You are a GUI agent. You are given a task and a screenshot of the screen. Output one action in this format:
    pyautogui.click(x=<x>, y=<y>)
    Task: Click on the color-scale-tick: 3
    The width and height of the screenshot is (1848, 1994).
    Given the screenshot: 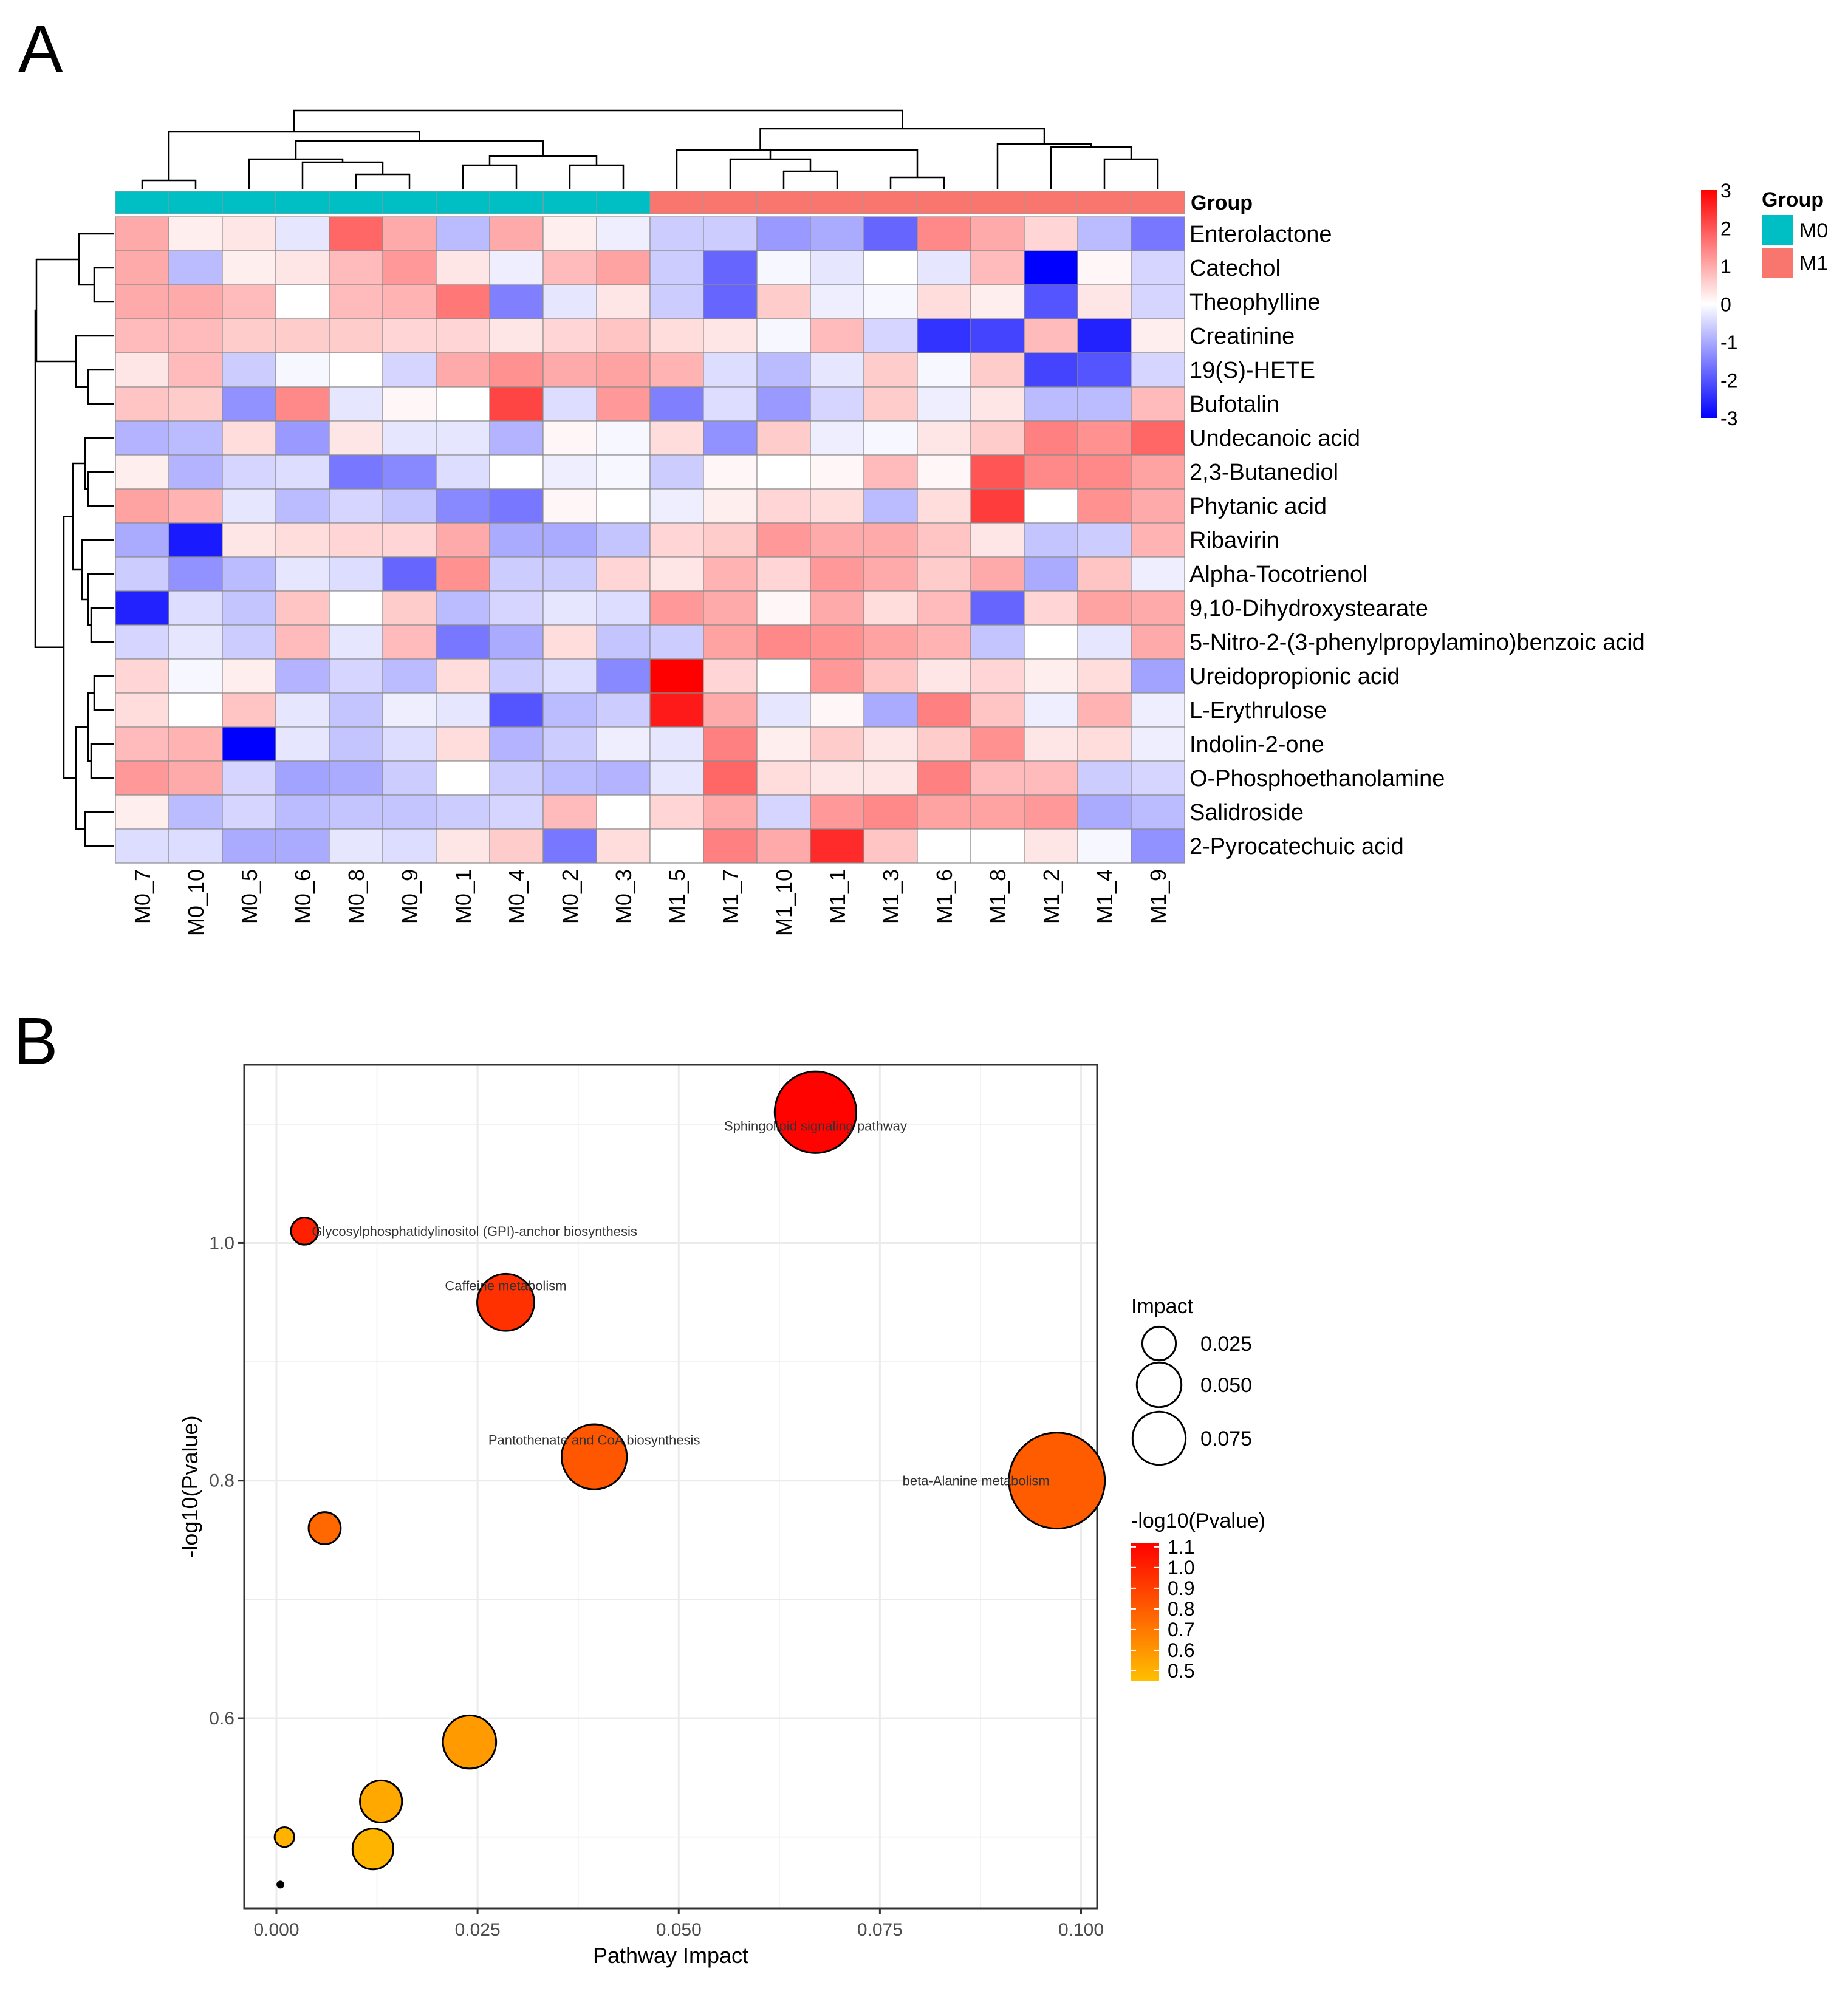 What is the action you would take?
    pyautogui.click(x=1725, y=191)
    